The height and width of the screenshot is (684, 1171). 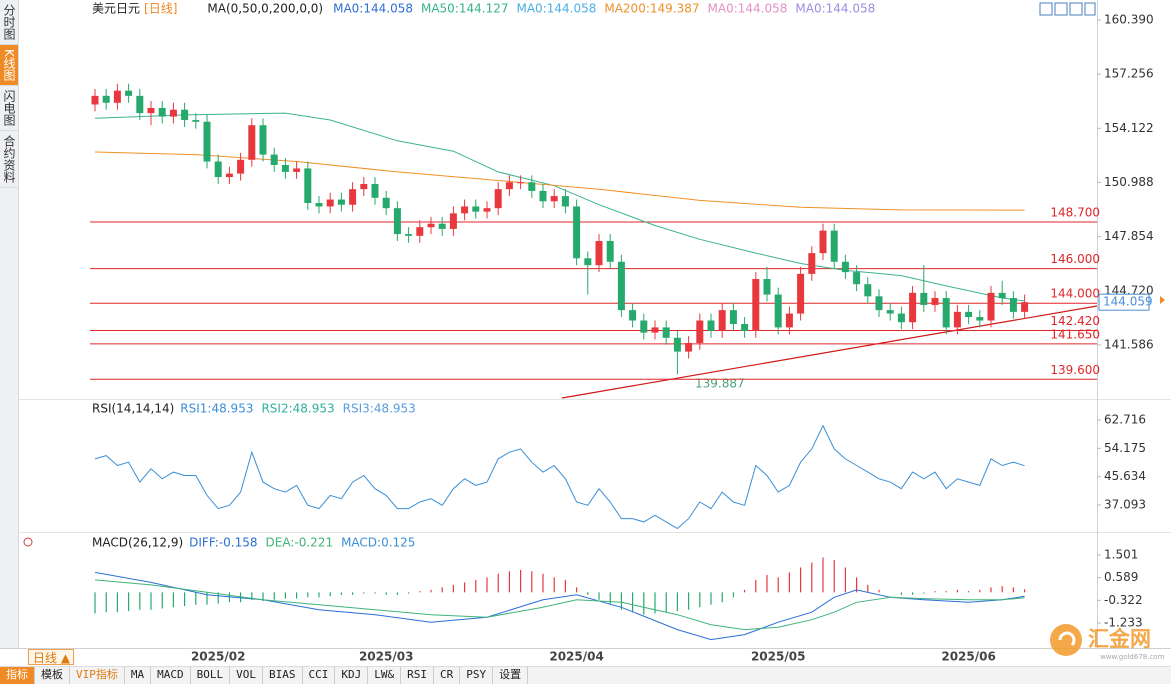 I want to click on toolbar-tab: BOLL, so click(x=211, y=675).